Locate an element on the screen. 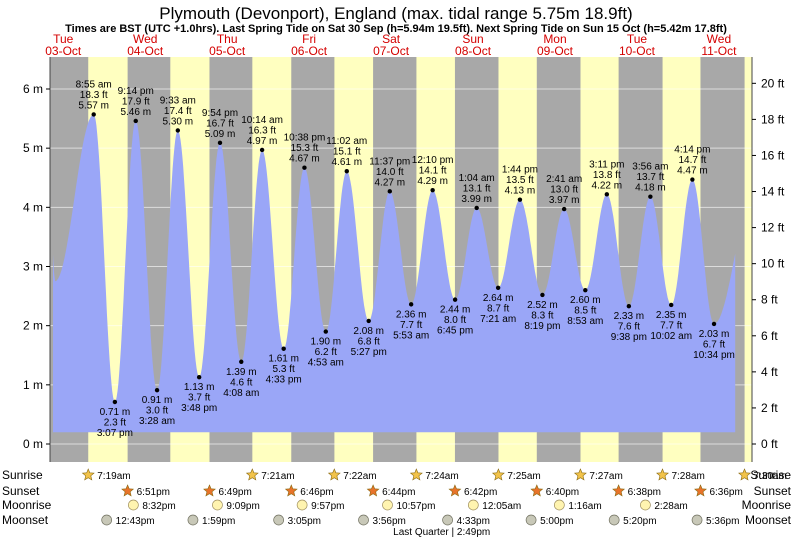 The width and height of the screenshot is (793, 539). sunrise-time: 7:27am is located at coordinates (605, 476).